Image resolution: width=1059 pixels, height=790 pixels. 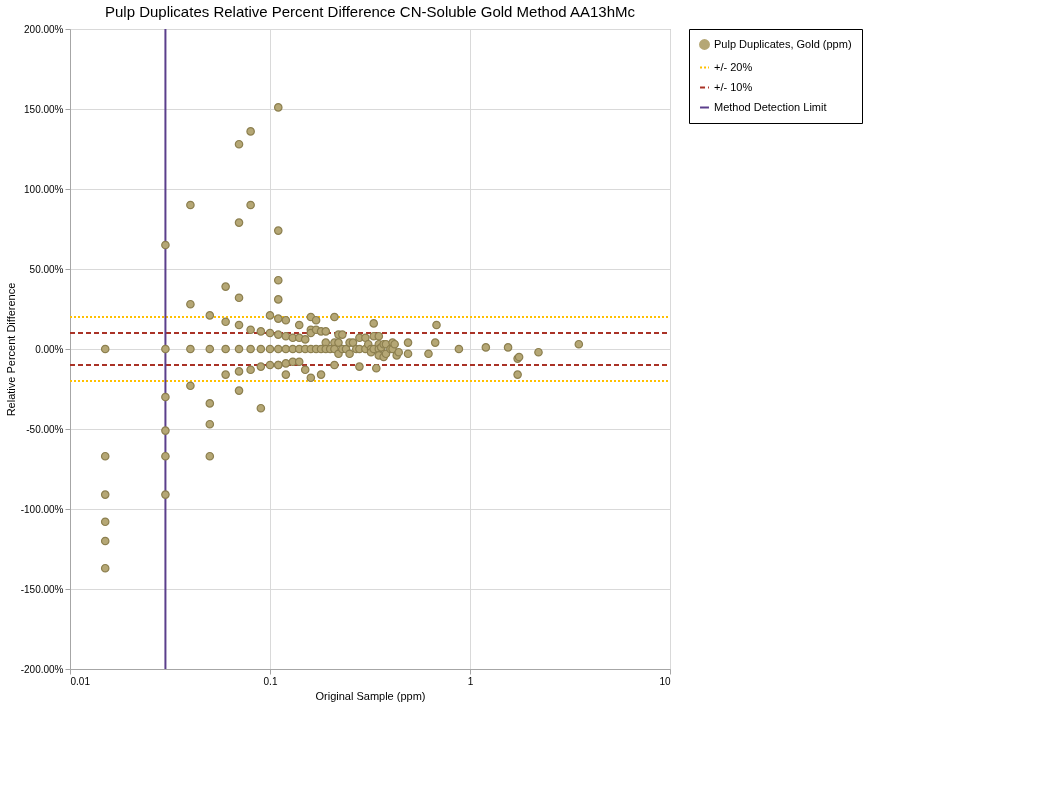 I want to click on y-tick-label: 200.00%, so click(x=44, y=29).